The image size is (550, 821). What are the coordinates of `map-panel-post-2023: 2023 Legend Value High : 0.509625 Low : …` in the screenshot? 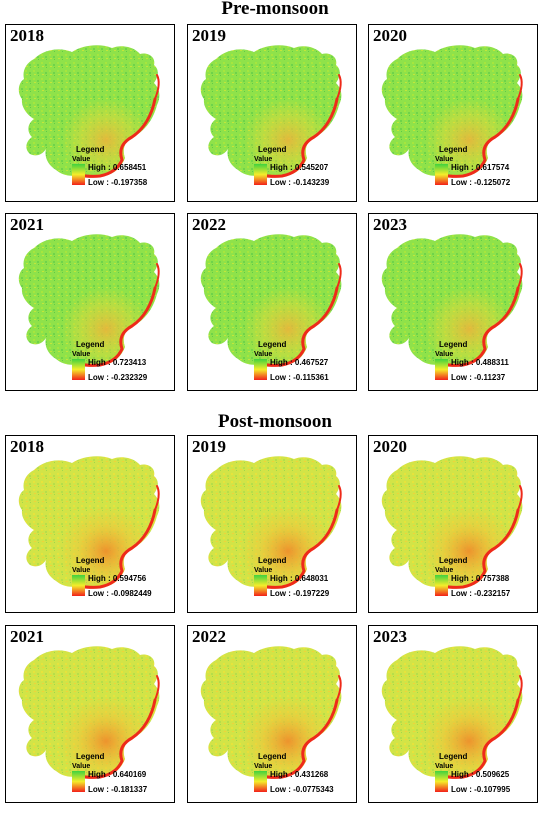 It's located at (453, 714).